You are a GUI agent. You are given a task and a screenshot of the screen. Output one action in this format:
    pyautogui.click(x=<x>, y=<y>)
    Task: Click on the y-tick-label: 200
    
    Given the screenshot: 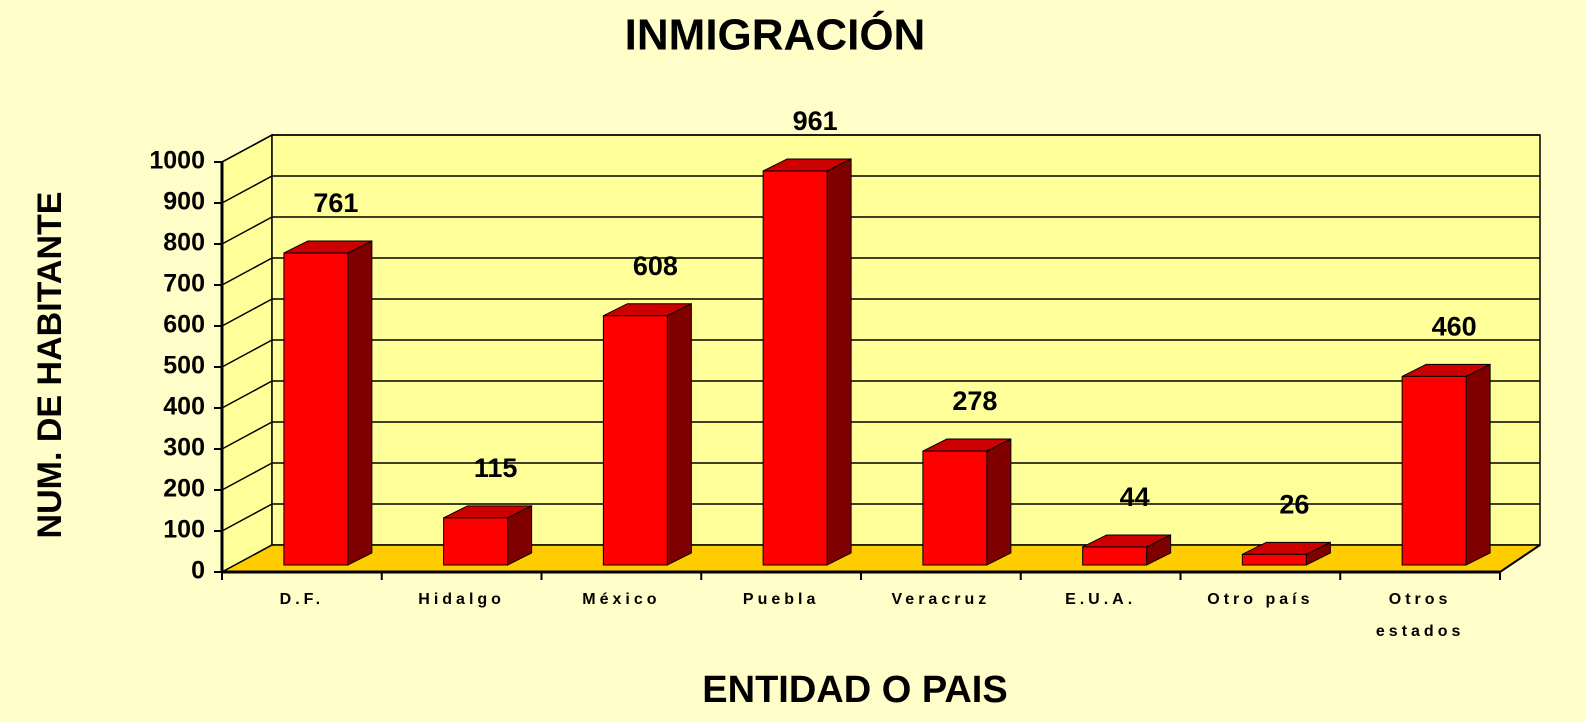 What is the action you would take?
    pyautogui.click(x=184, y=489)
    